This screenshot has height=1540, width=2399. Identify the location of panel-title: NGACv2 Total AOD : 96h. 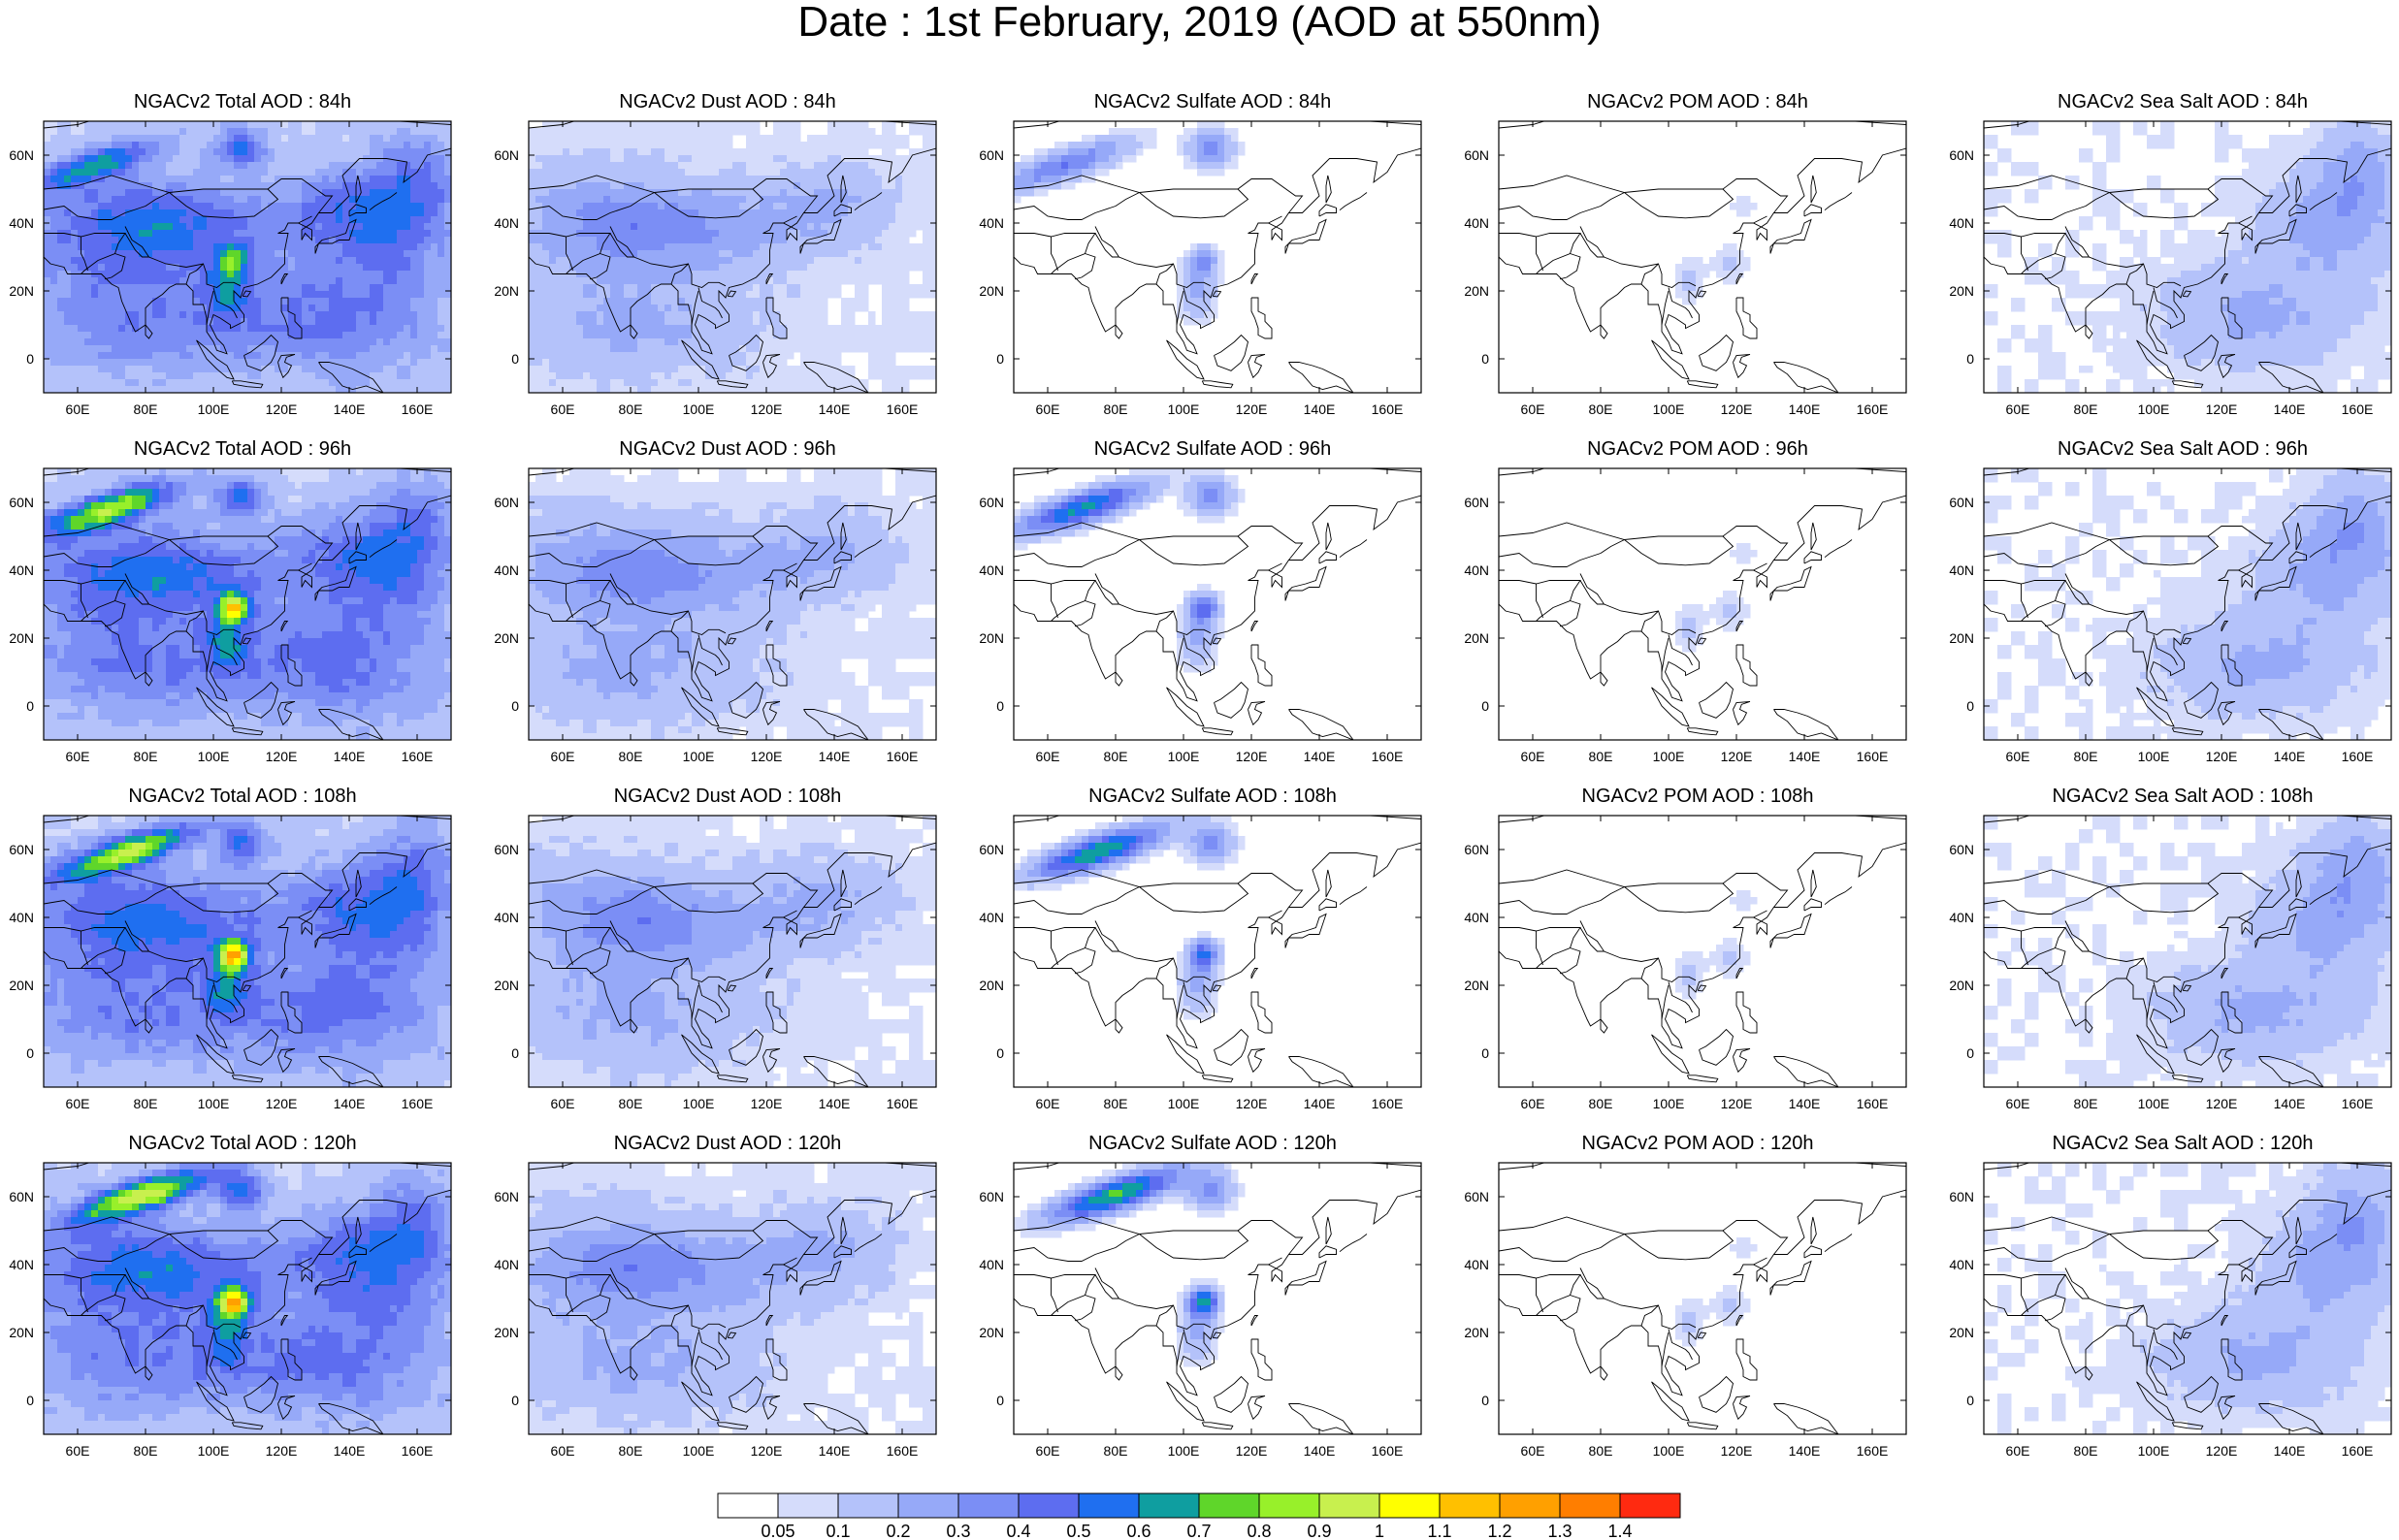
(243, 449).